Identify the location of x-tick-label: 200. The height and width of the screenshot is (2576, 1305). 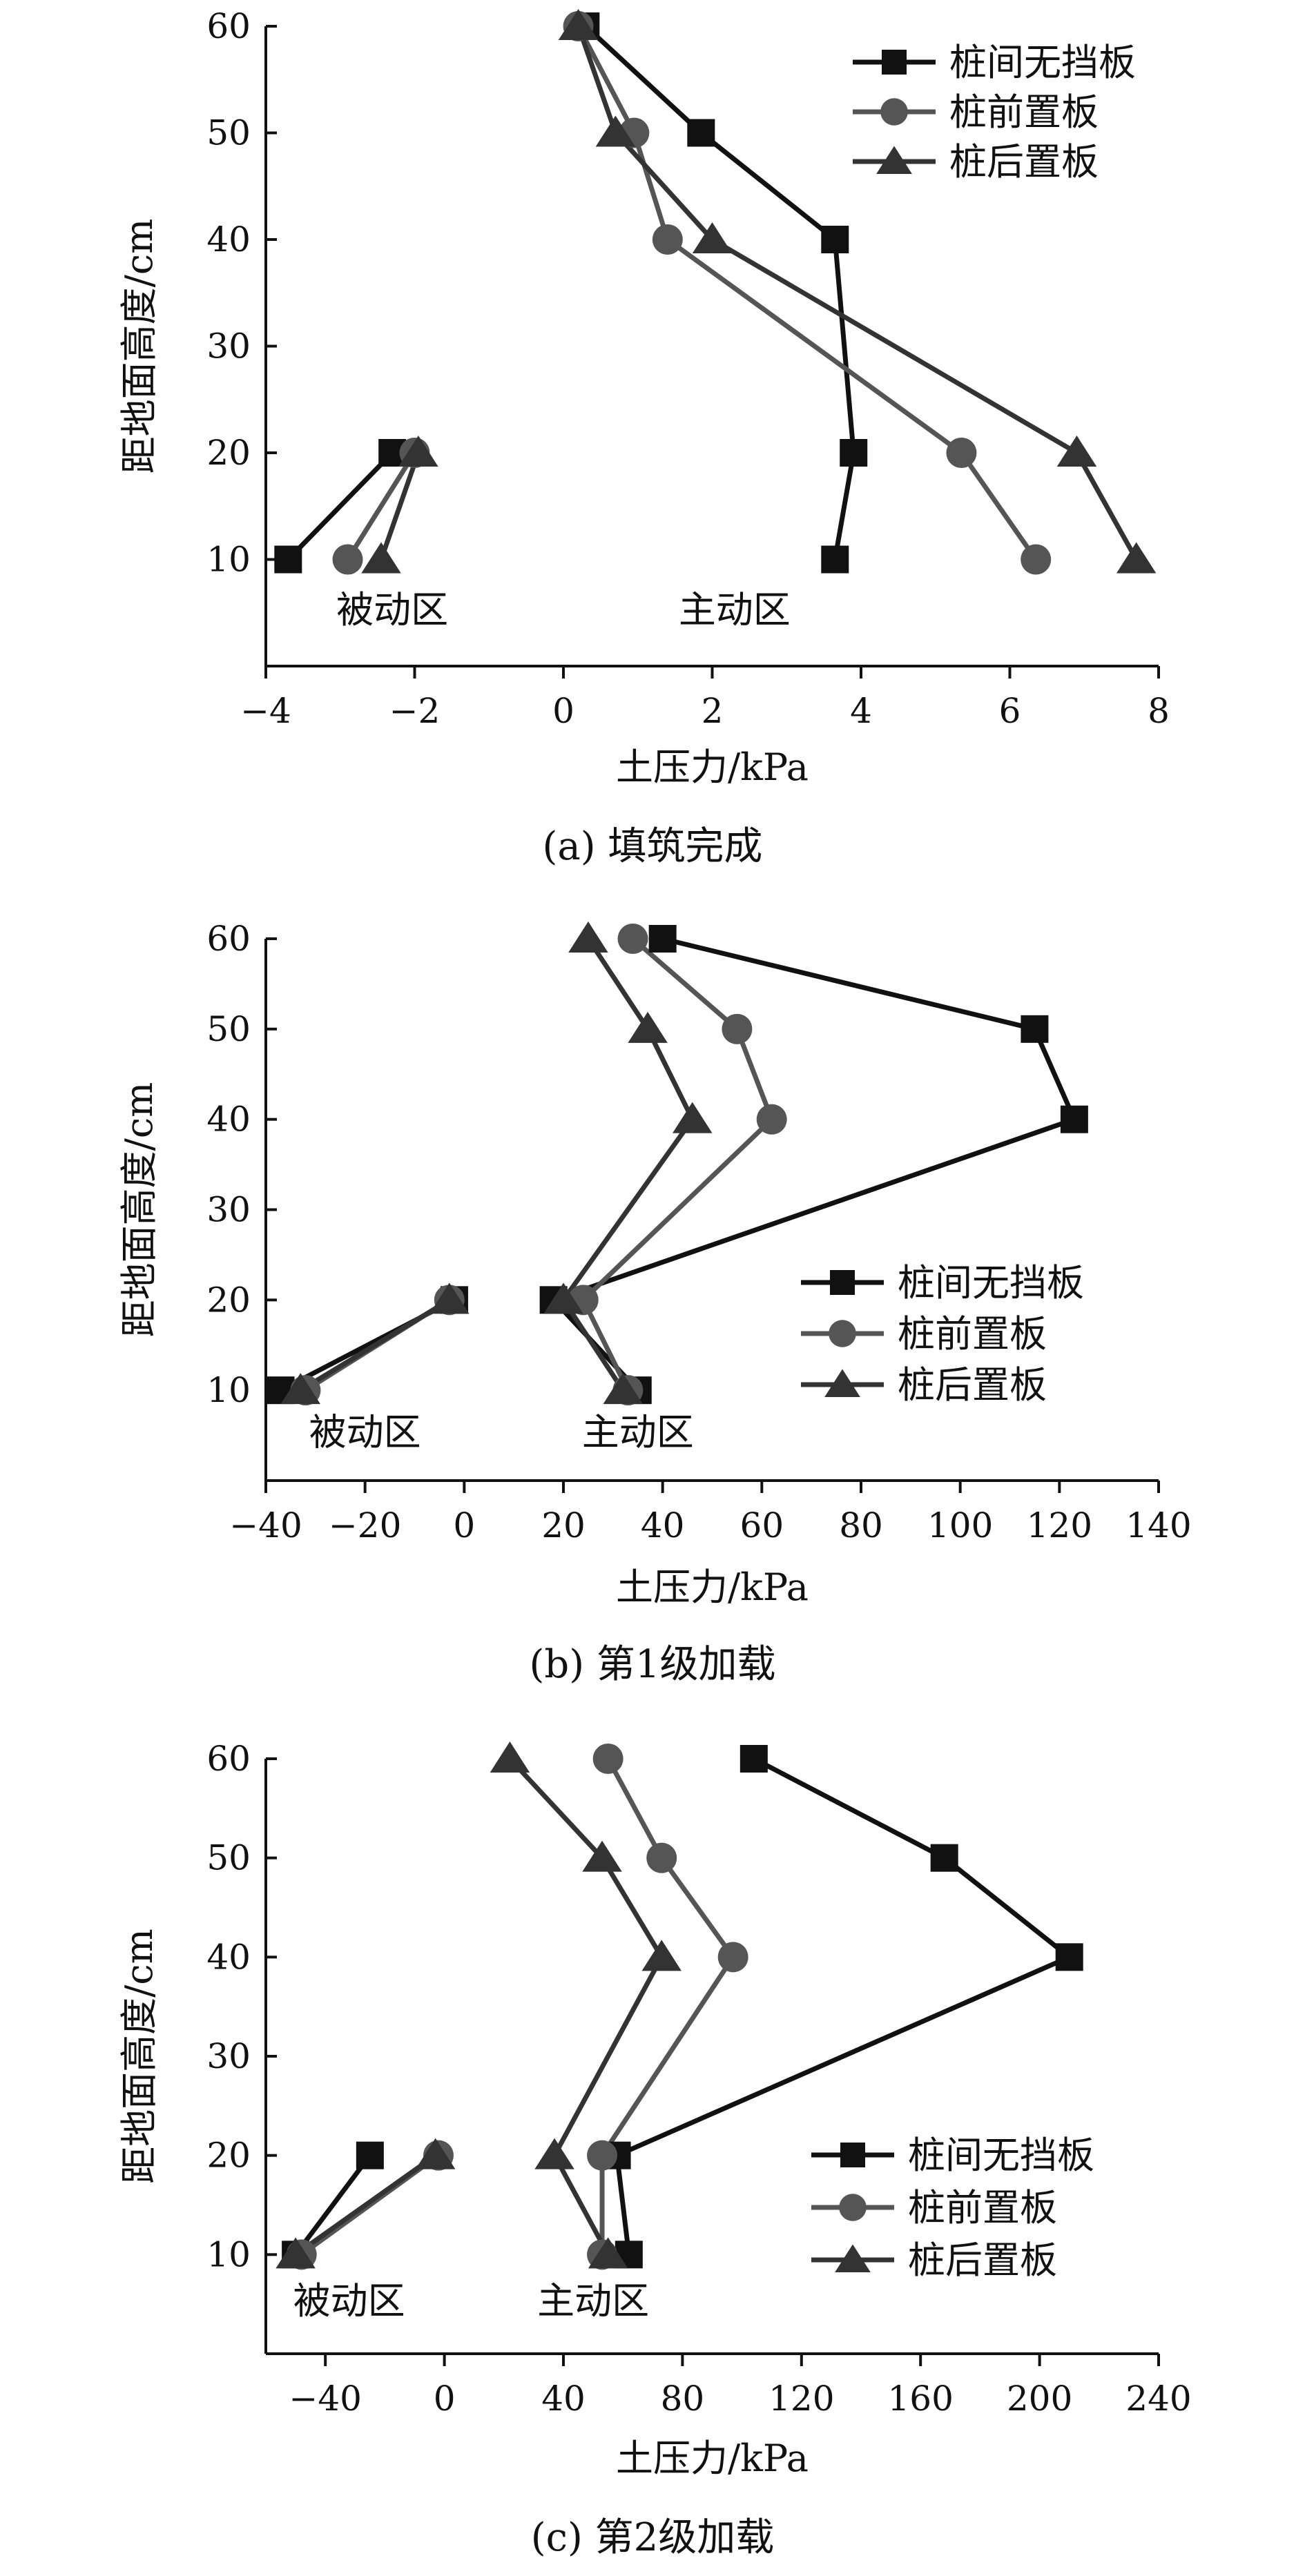
(1039, 2399).